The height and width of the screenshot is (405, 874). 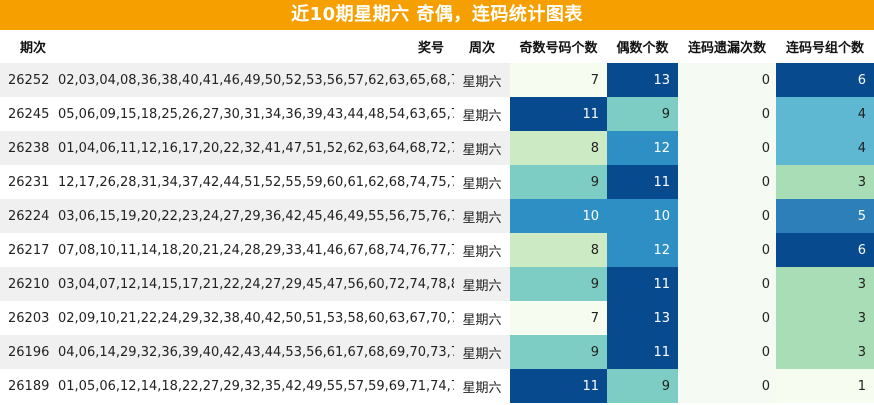 What do you see at coordinates (825, 386) in the screenshot?
I see `cell-group-count: 1` at bounding box center [825, 386].